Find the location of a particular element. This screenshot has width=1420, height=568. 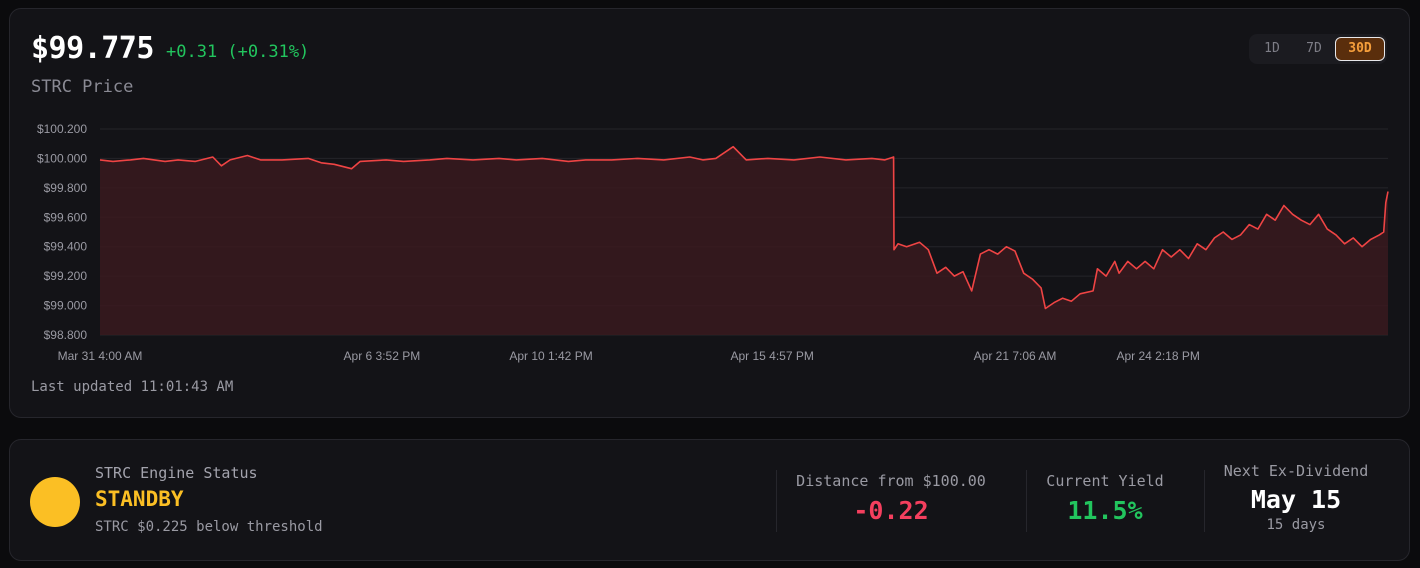

price-change: +0.31 (+0.31%) is located at coordinates (238, 52).